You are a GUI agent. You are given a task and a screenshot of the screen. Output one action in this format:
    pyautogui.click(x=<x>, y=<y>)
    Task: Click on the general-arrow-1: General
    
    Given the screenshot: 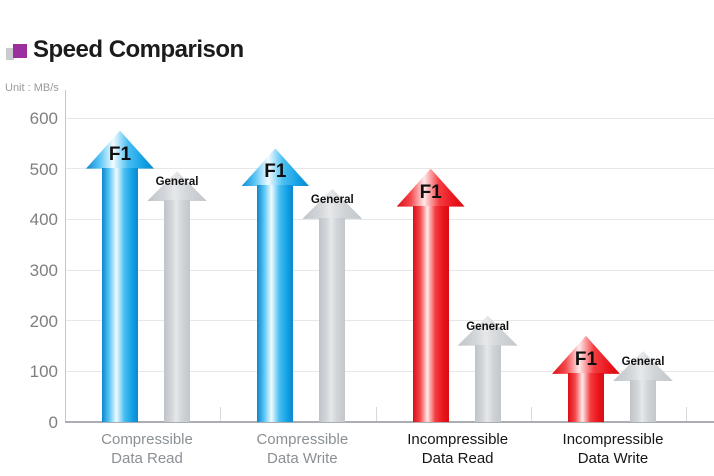 What is the action you would take?
    pyautogui.click(x=177, y=296)
    